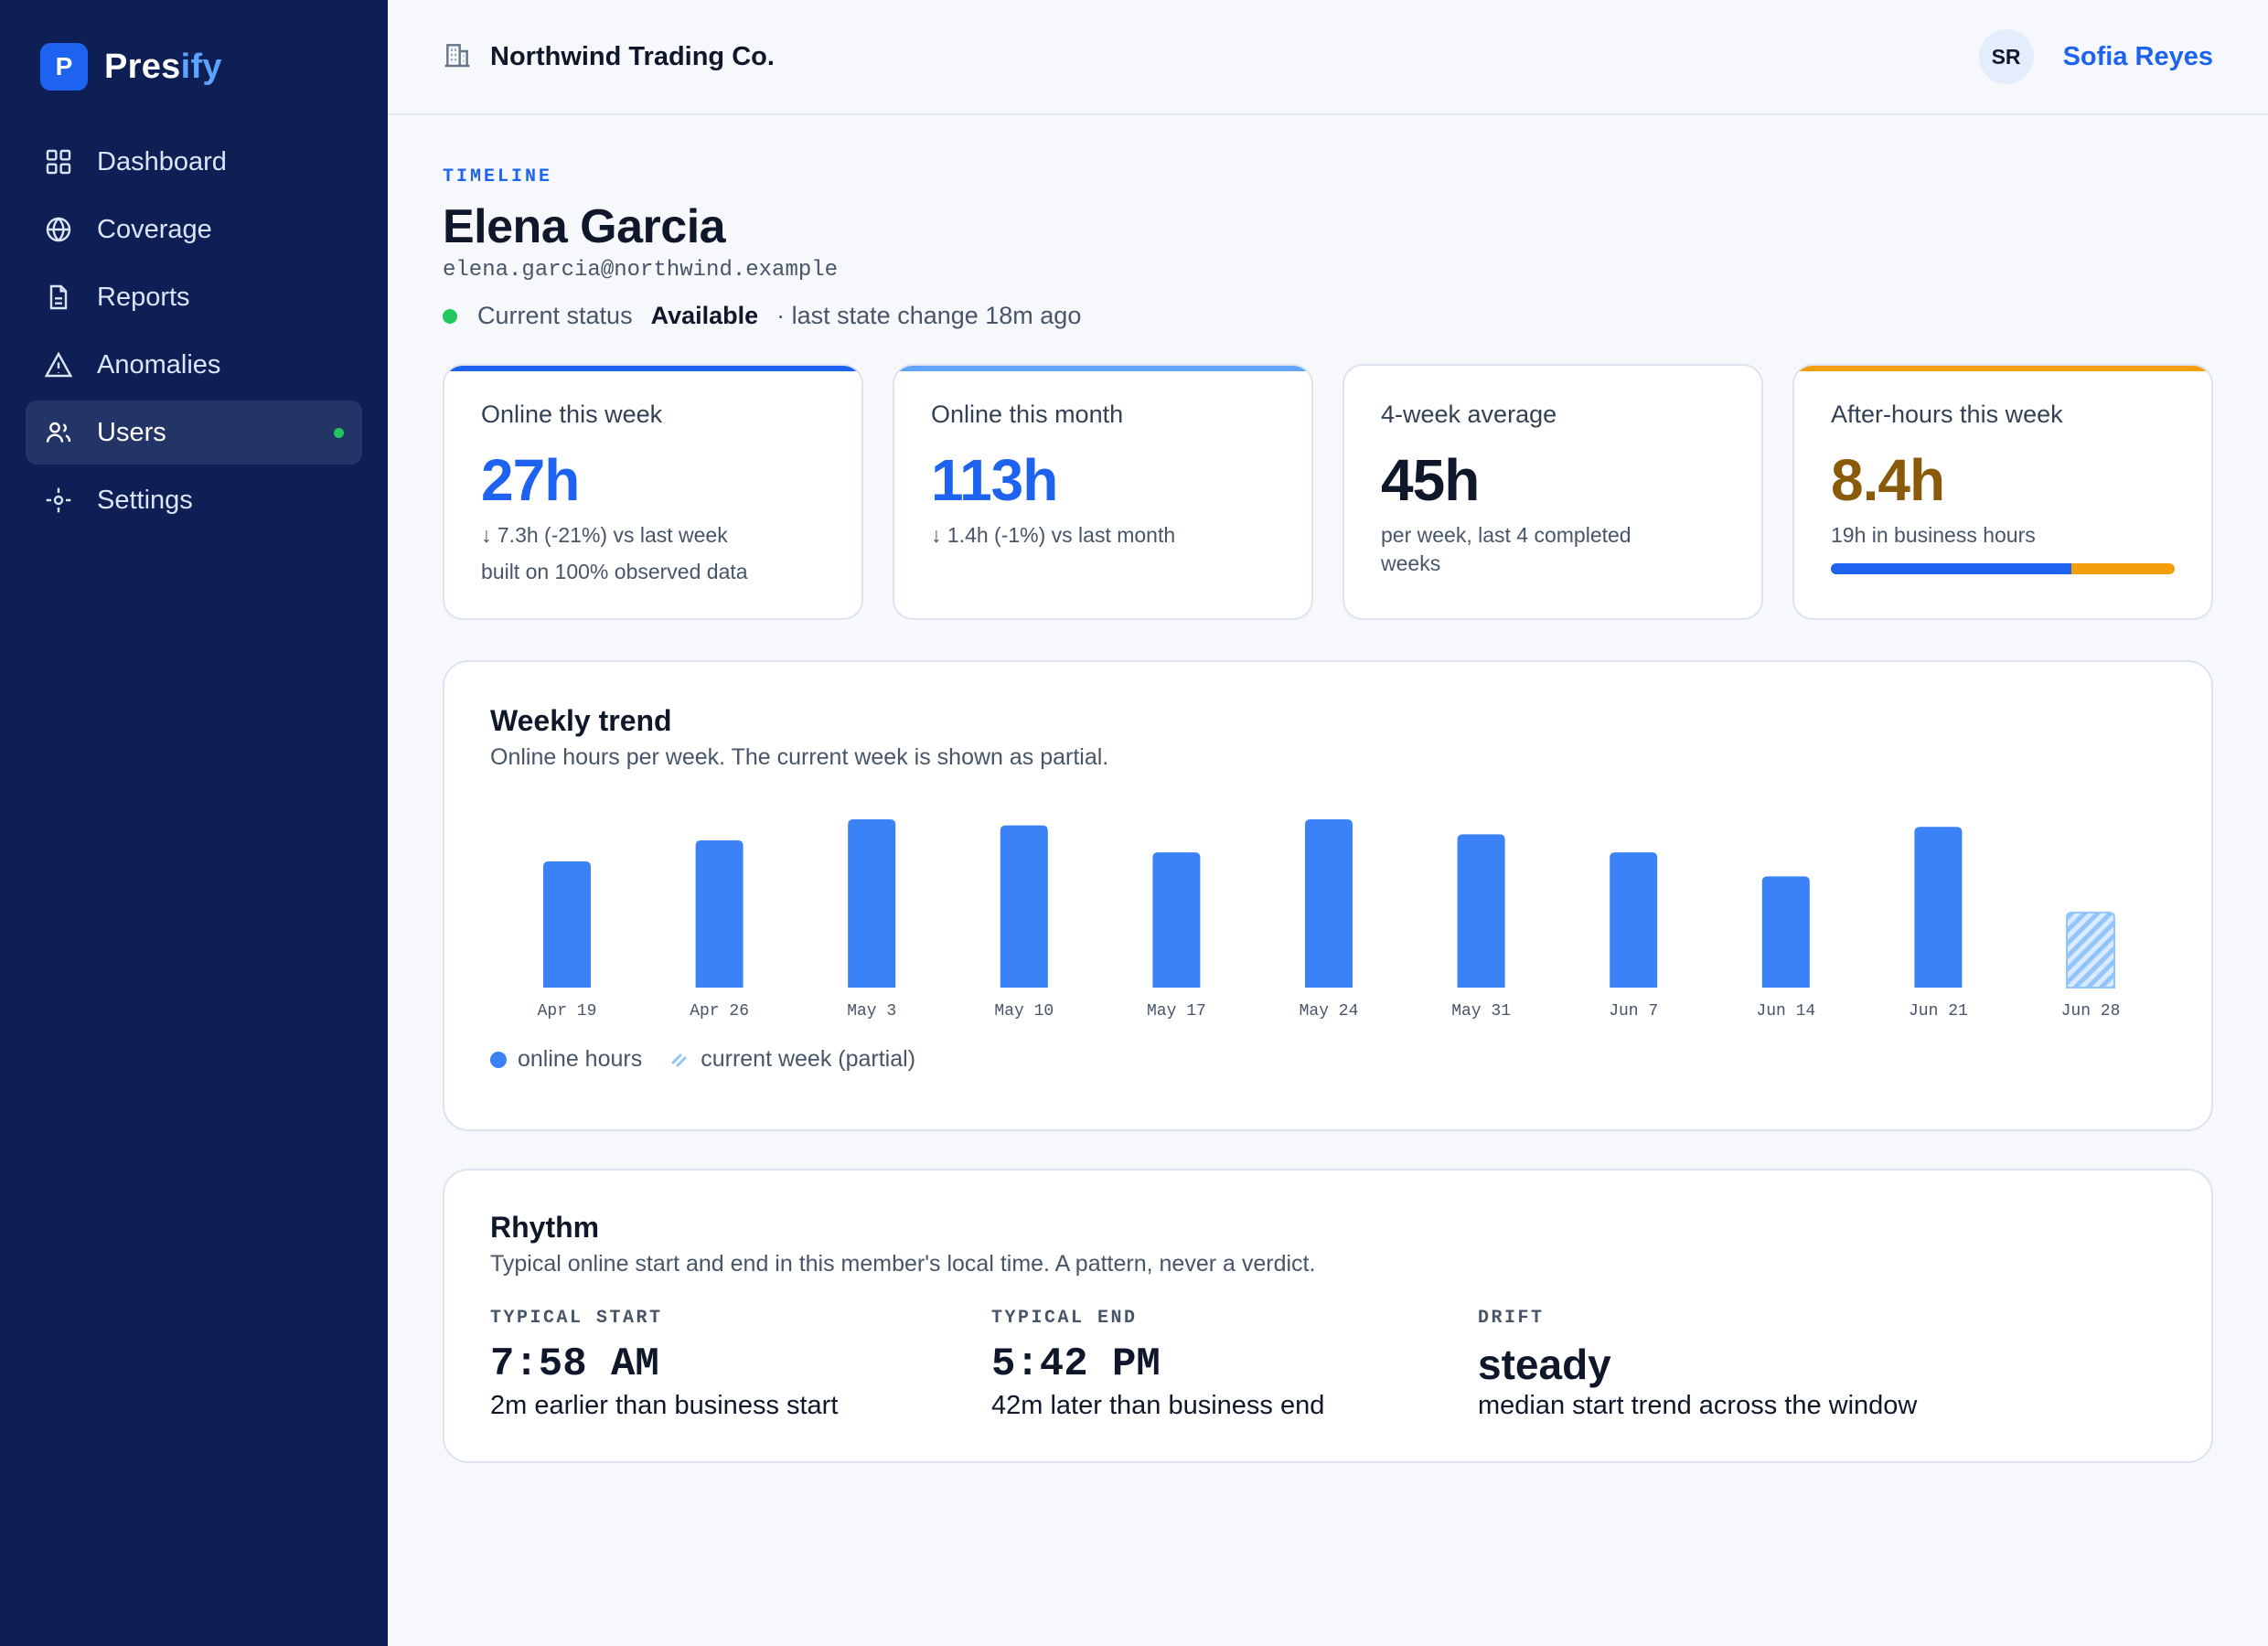 The height and width of the screenshot is (1646, 2268). What do you see at coordinates (604, 535) in the screenshot?
I see `kpi-delta: ↓ 7.3h (-21%) vs last week` at bounding box center [604, 535].